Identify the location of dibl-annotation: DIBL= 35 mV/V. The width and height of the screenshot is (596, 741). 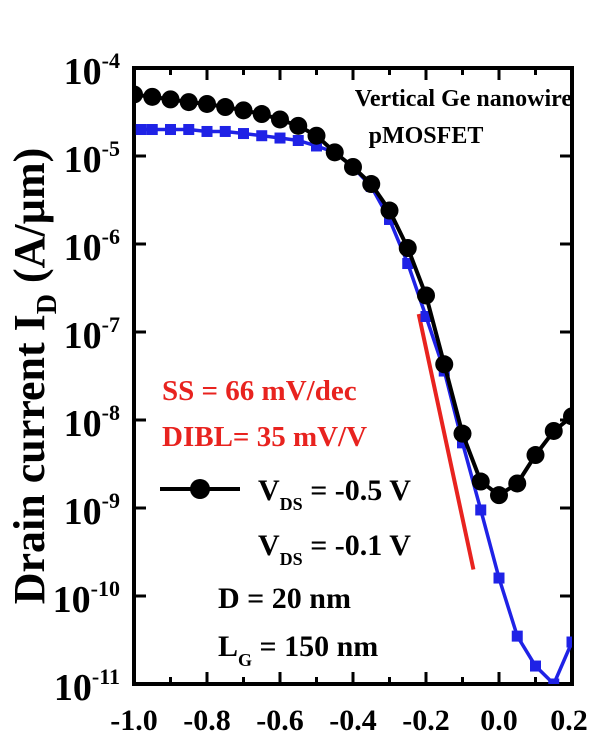
(264, 437).